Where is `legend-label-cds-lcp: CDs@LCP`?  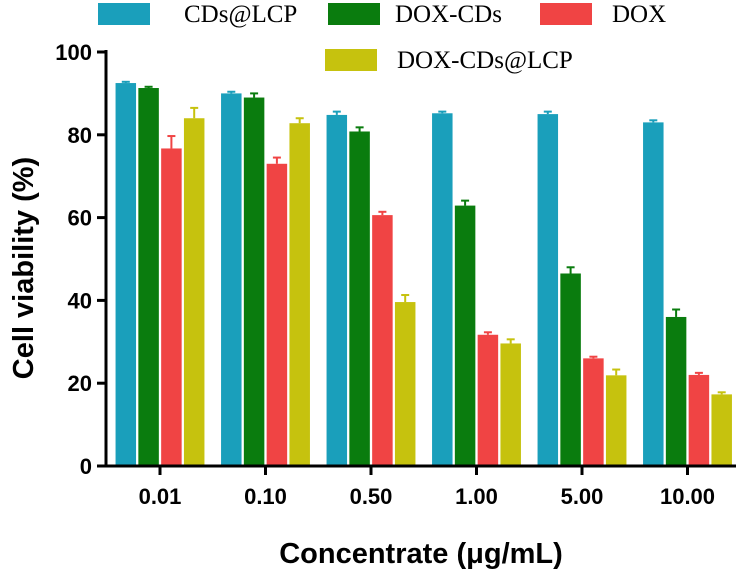
legend-label-cds-lcp: CDs@LCP is located at coordinates (240, 14).